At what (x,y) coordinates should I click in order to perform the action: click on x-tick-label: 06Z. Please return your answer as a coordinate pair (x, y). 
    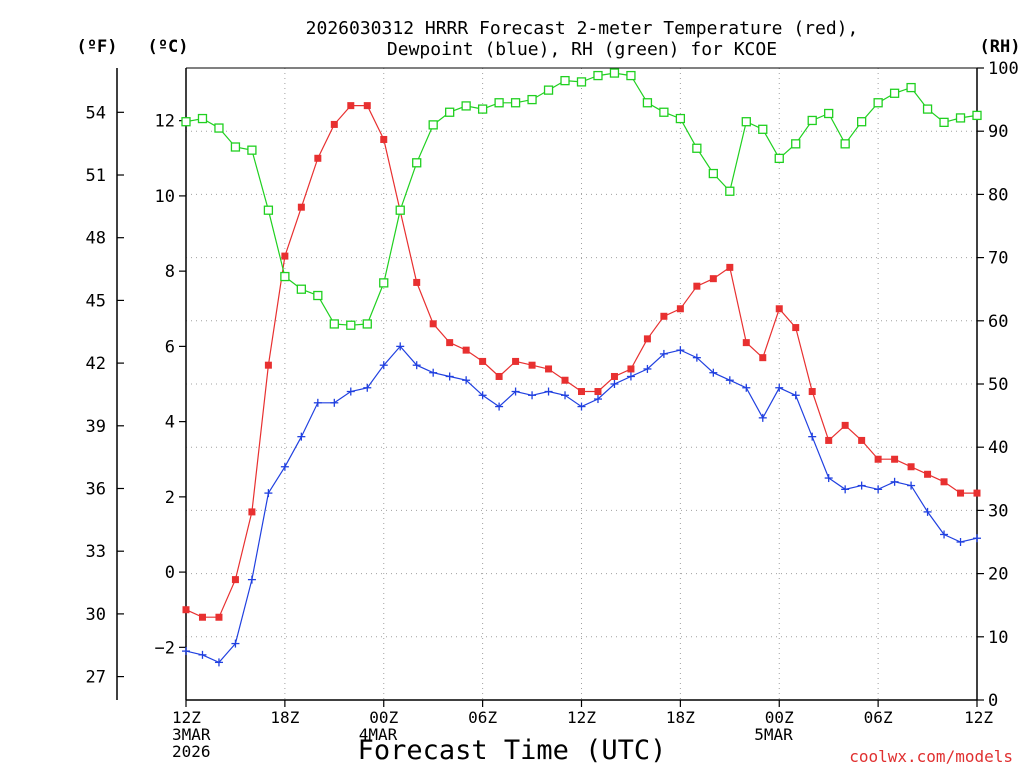
    Looking at the image, I should click on (878, 717).